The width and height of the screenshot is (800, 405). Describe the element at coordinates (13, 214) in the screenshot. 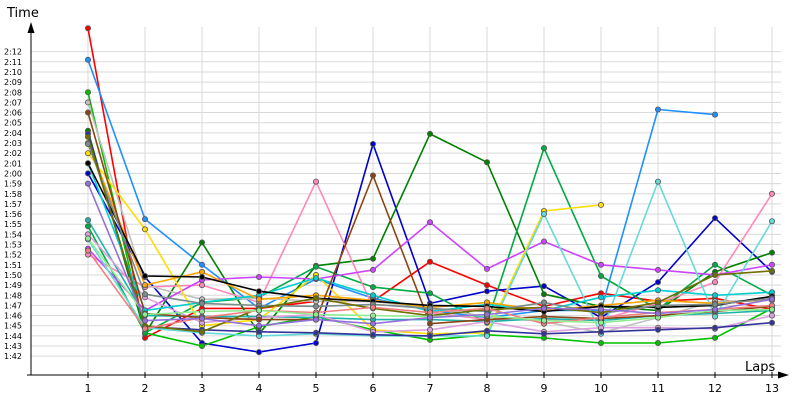

I see `y-tick-label: 1:56` at that location.